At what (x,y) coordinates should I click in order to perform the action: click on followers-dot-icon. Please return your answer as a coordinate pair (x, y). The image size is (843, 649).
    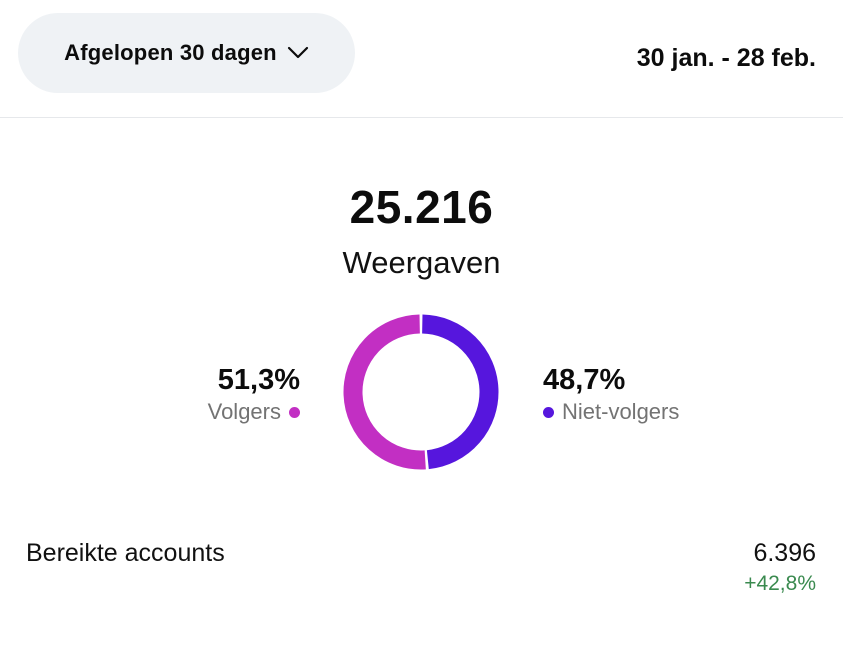
    Looking at the image, I should click on (294, 412).